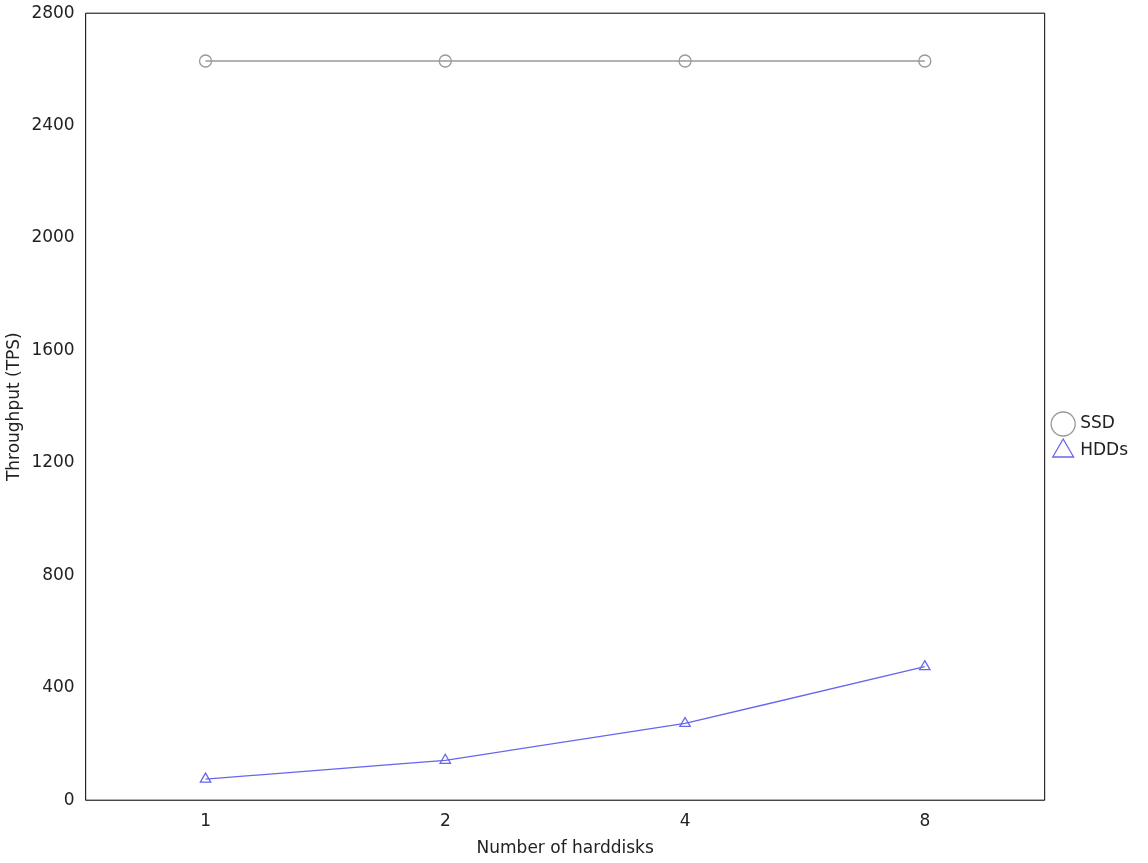 Image resolution: width=1148 pixels, height=863 pixels. What do you see at coordinates (53, 348) in the screenshot?
I see `y-tick-label: 1600` at bounding box center [53, 348].